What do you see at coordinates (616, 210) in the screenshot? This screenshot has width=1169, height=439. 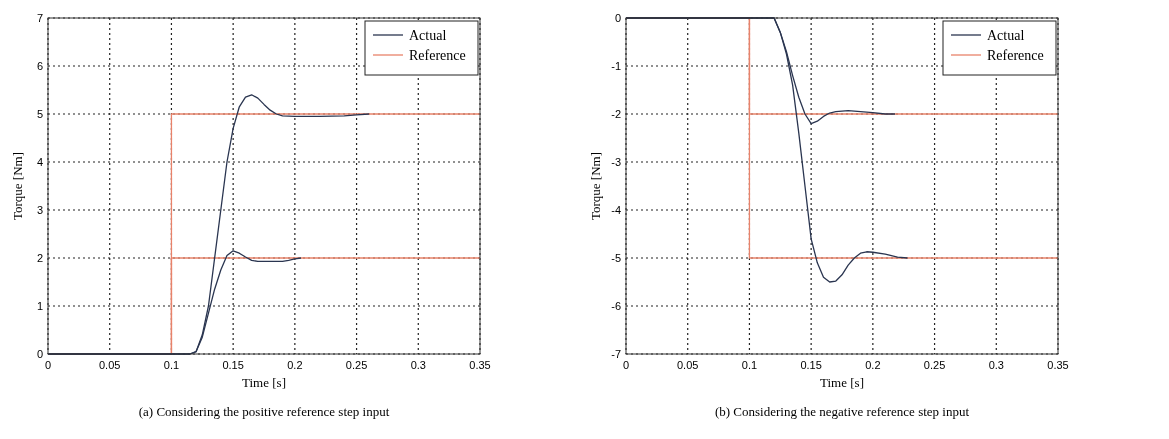 I see `y-tick-label: -4` at bounding box center [616, 210].